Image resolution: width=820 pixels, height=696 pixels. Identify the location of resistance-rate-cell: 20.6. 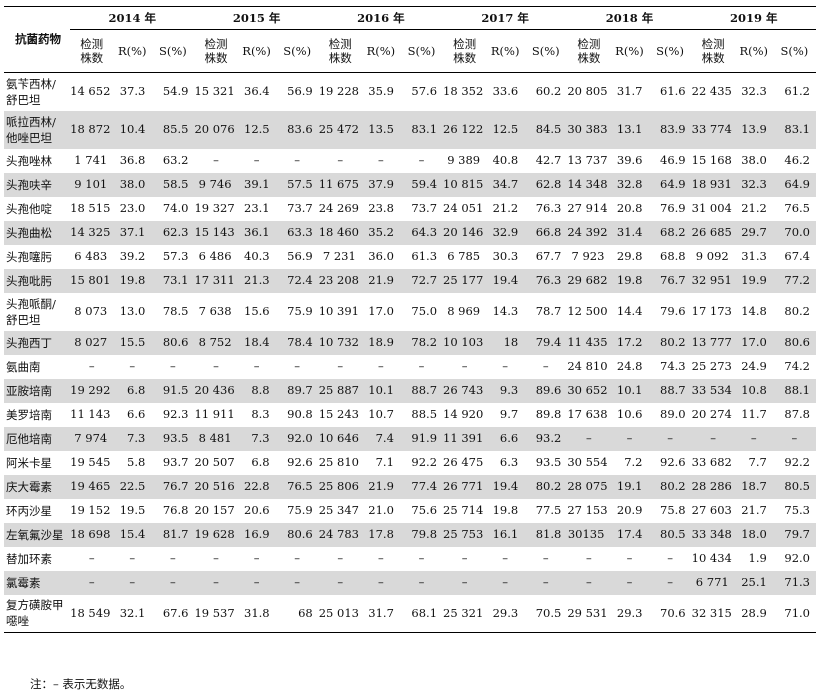
(257, 510).